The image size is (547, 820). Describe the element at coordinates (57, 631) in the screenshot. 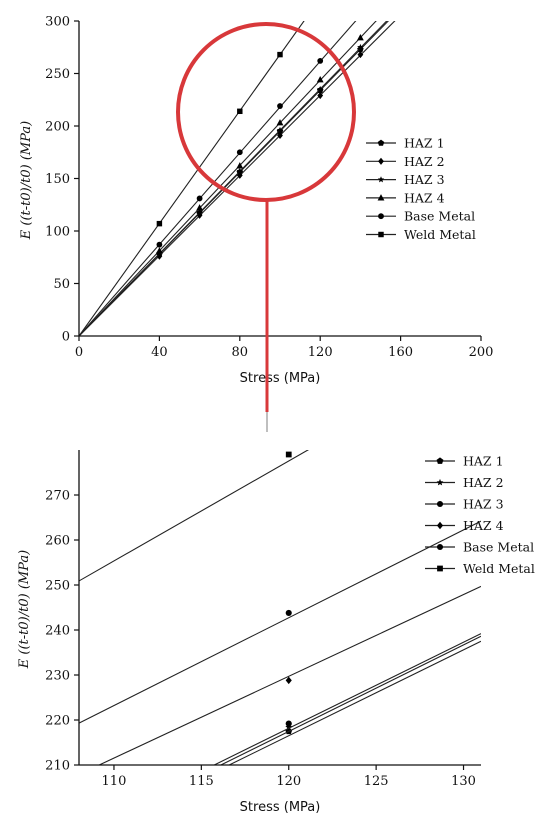

I see `y-tick-label: 240` at that location.